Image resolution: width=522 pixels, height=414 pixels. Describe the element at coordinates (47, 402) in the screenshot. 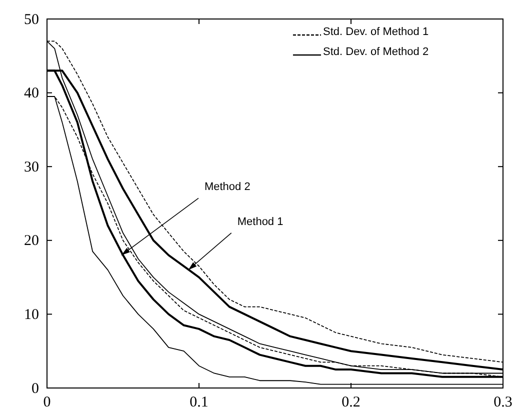

I see `x-tick-label: 0` at that location.